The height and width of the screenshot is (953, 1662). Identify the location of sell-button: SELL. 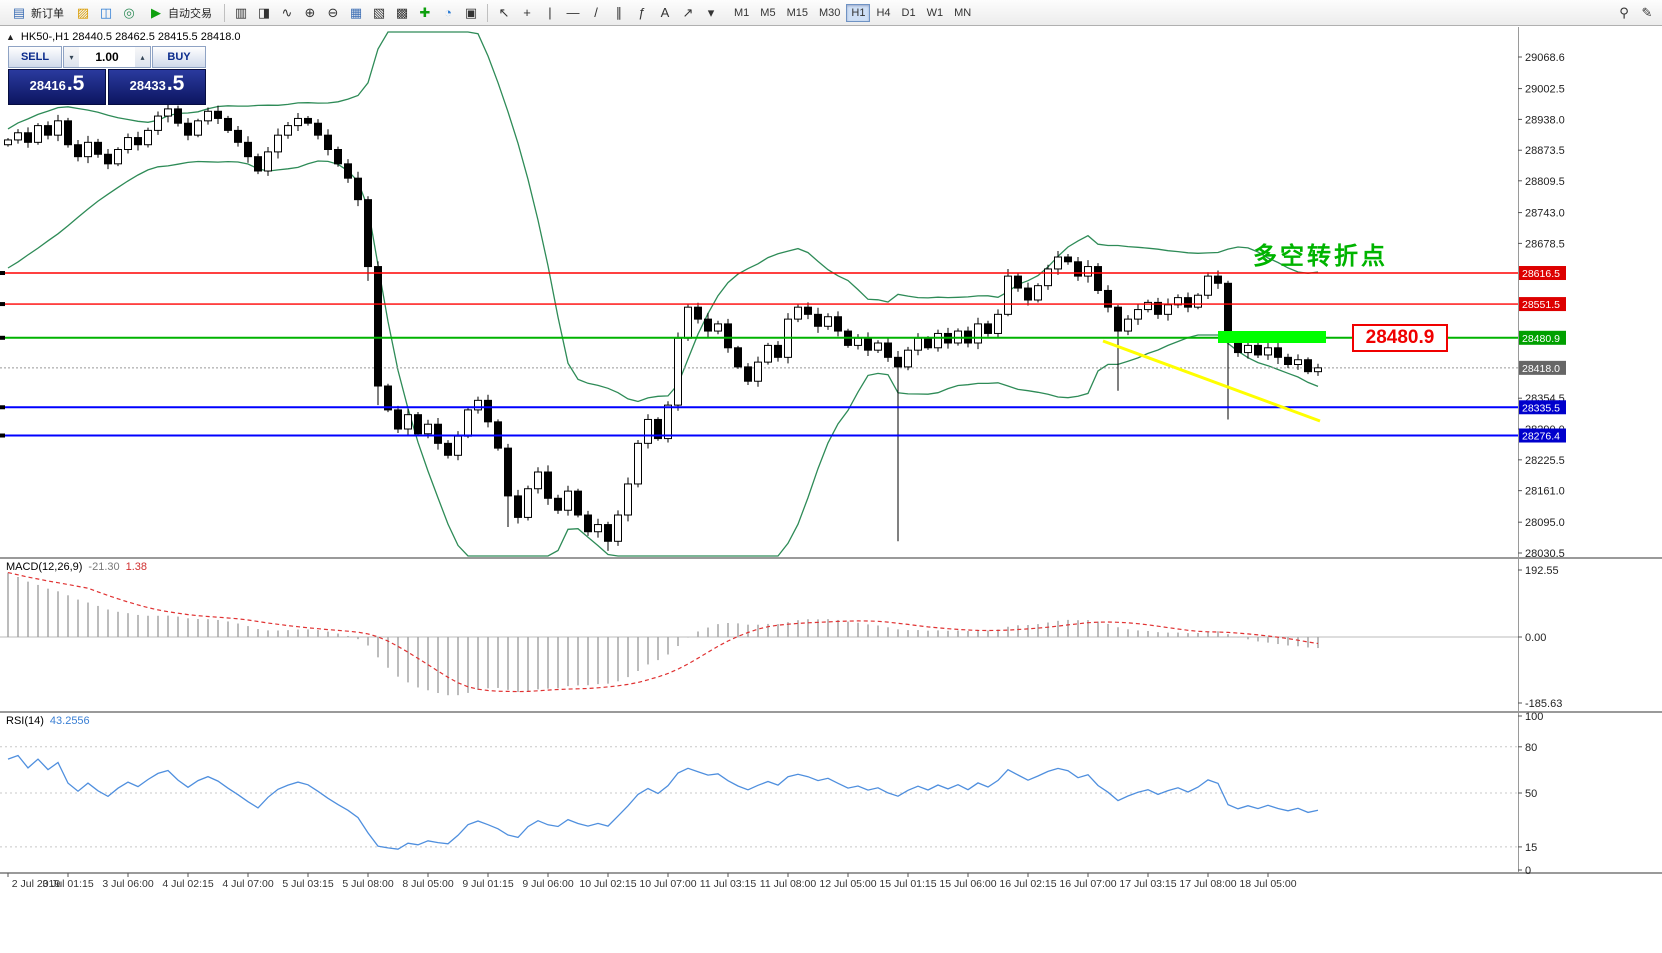
(35, 57).